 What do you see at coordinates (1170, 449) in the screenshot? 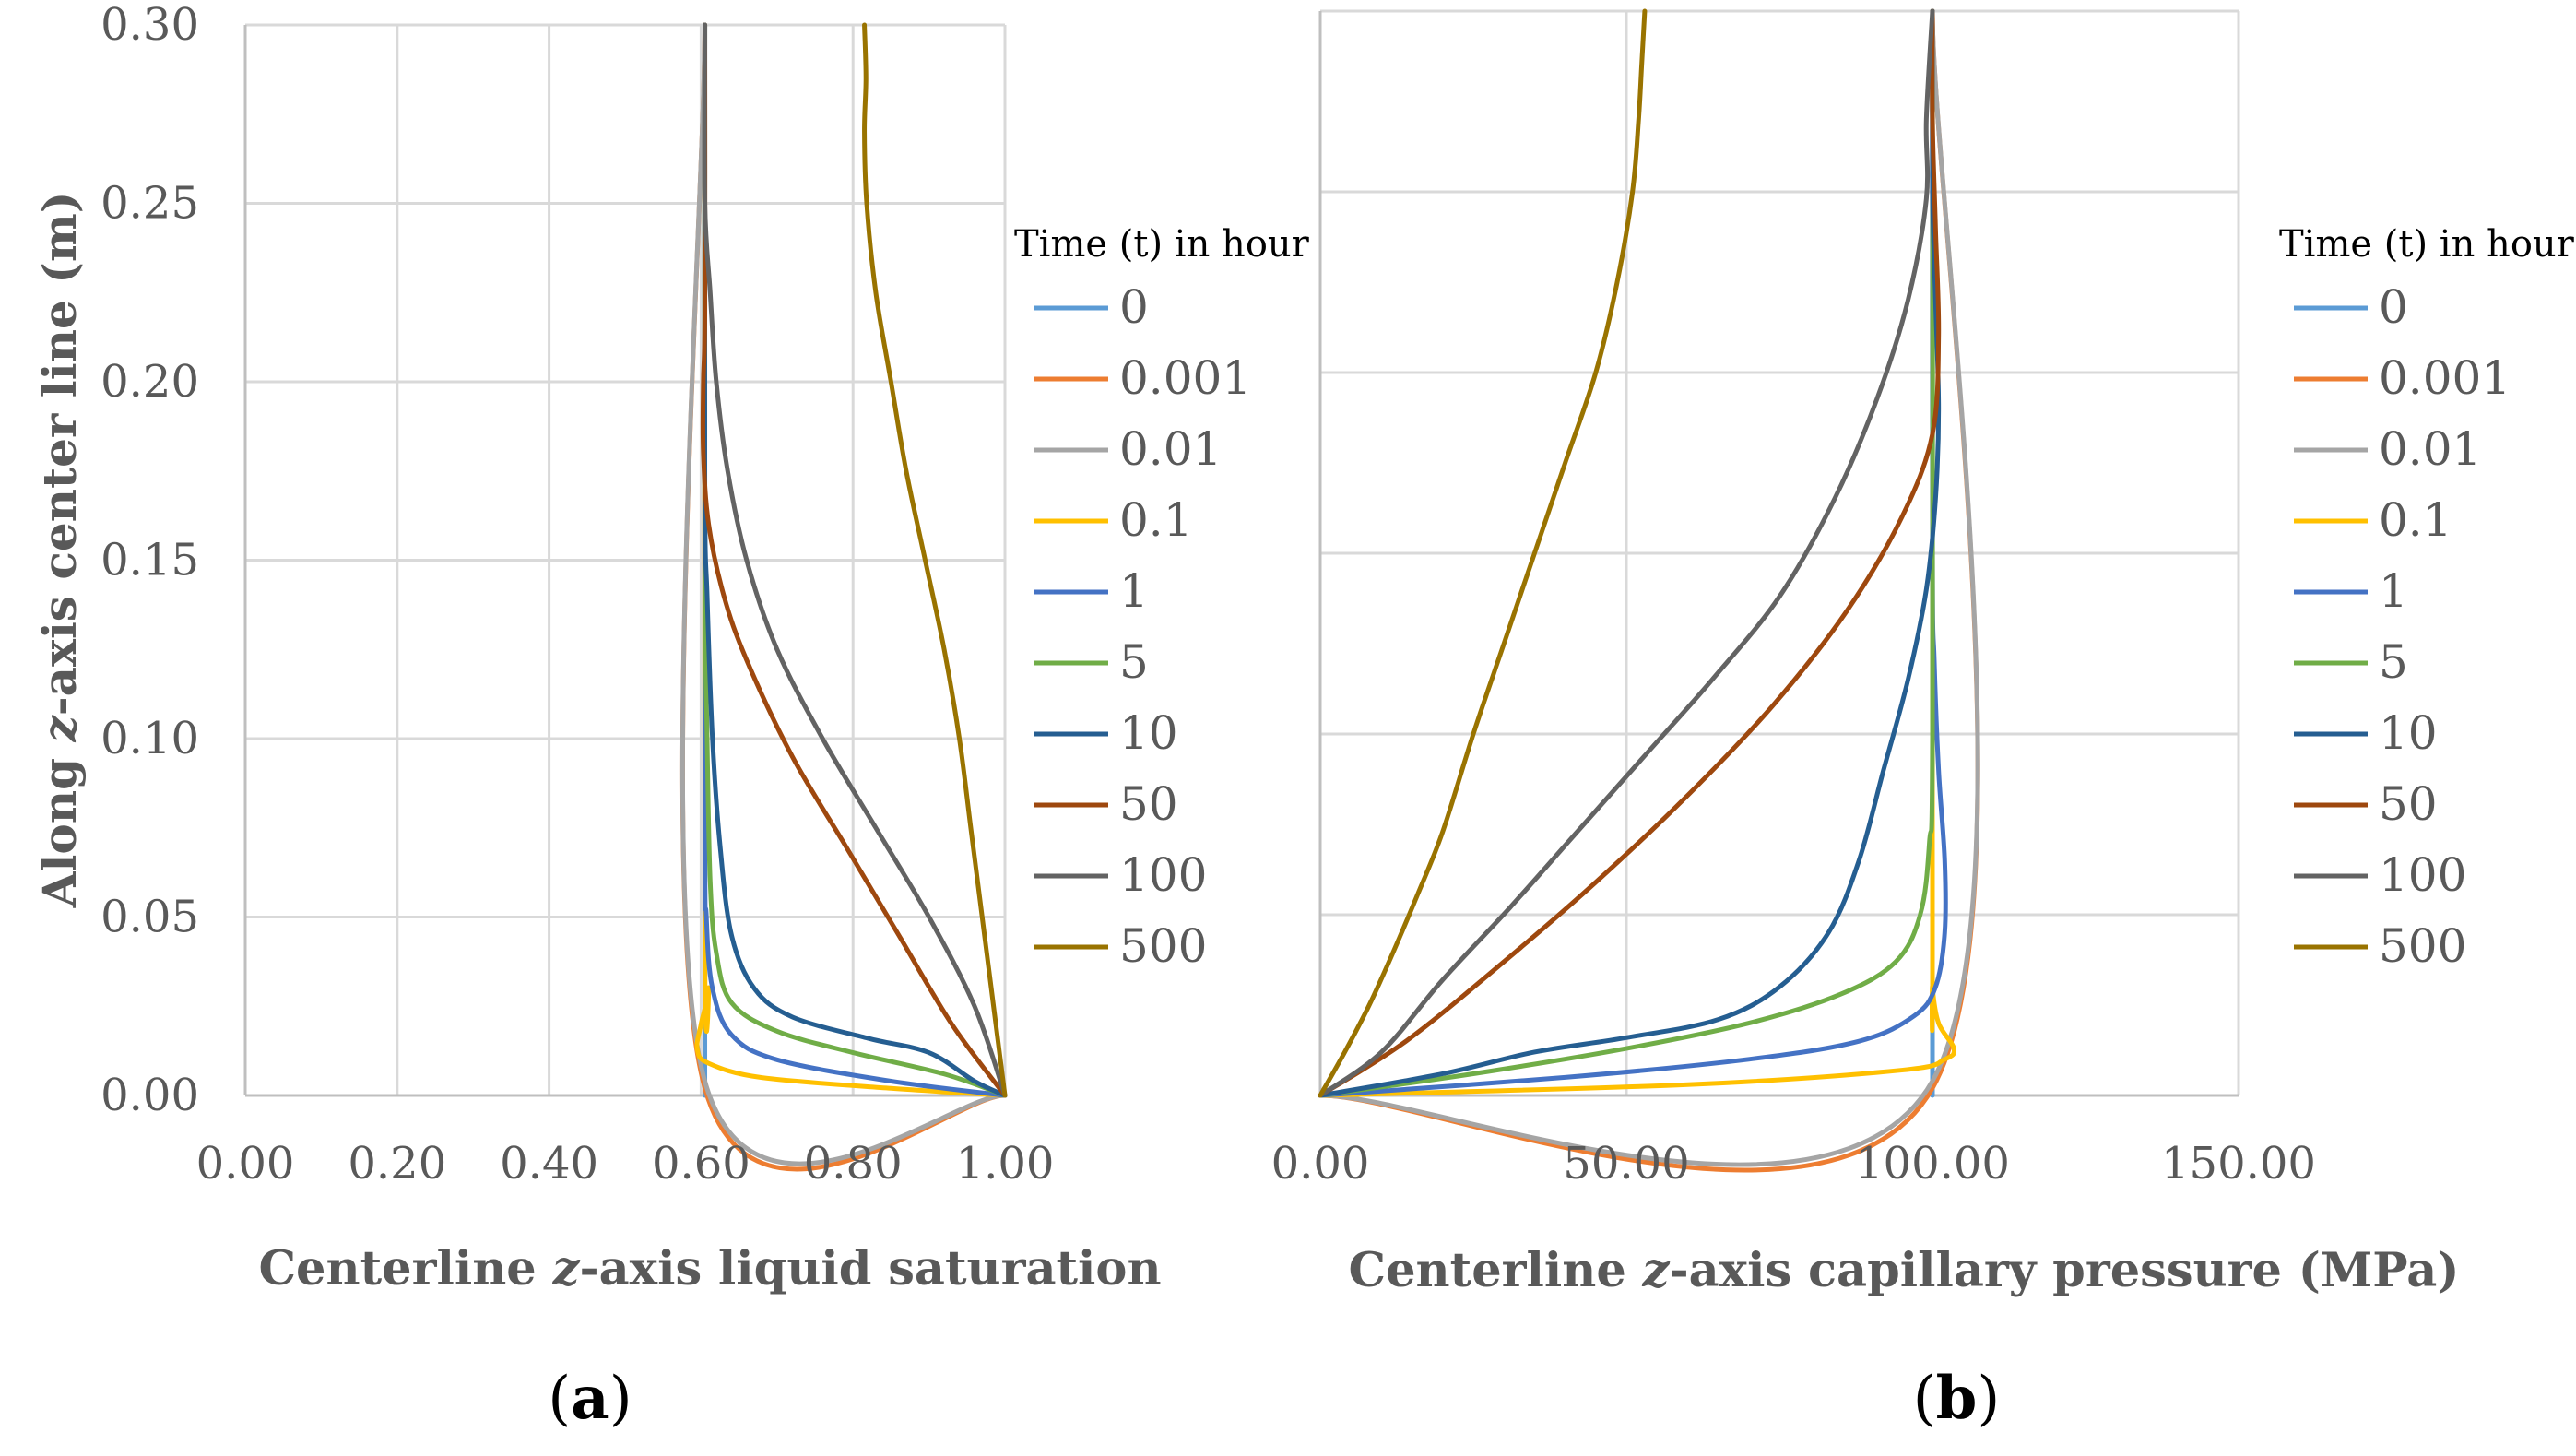
I see `panel-a-legend-label: 0.01` at bounding box center [1170, 449].